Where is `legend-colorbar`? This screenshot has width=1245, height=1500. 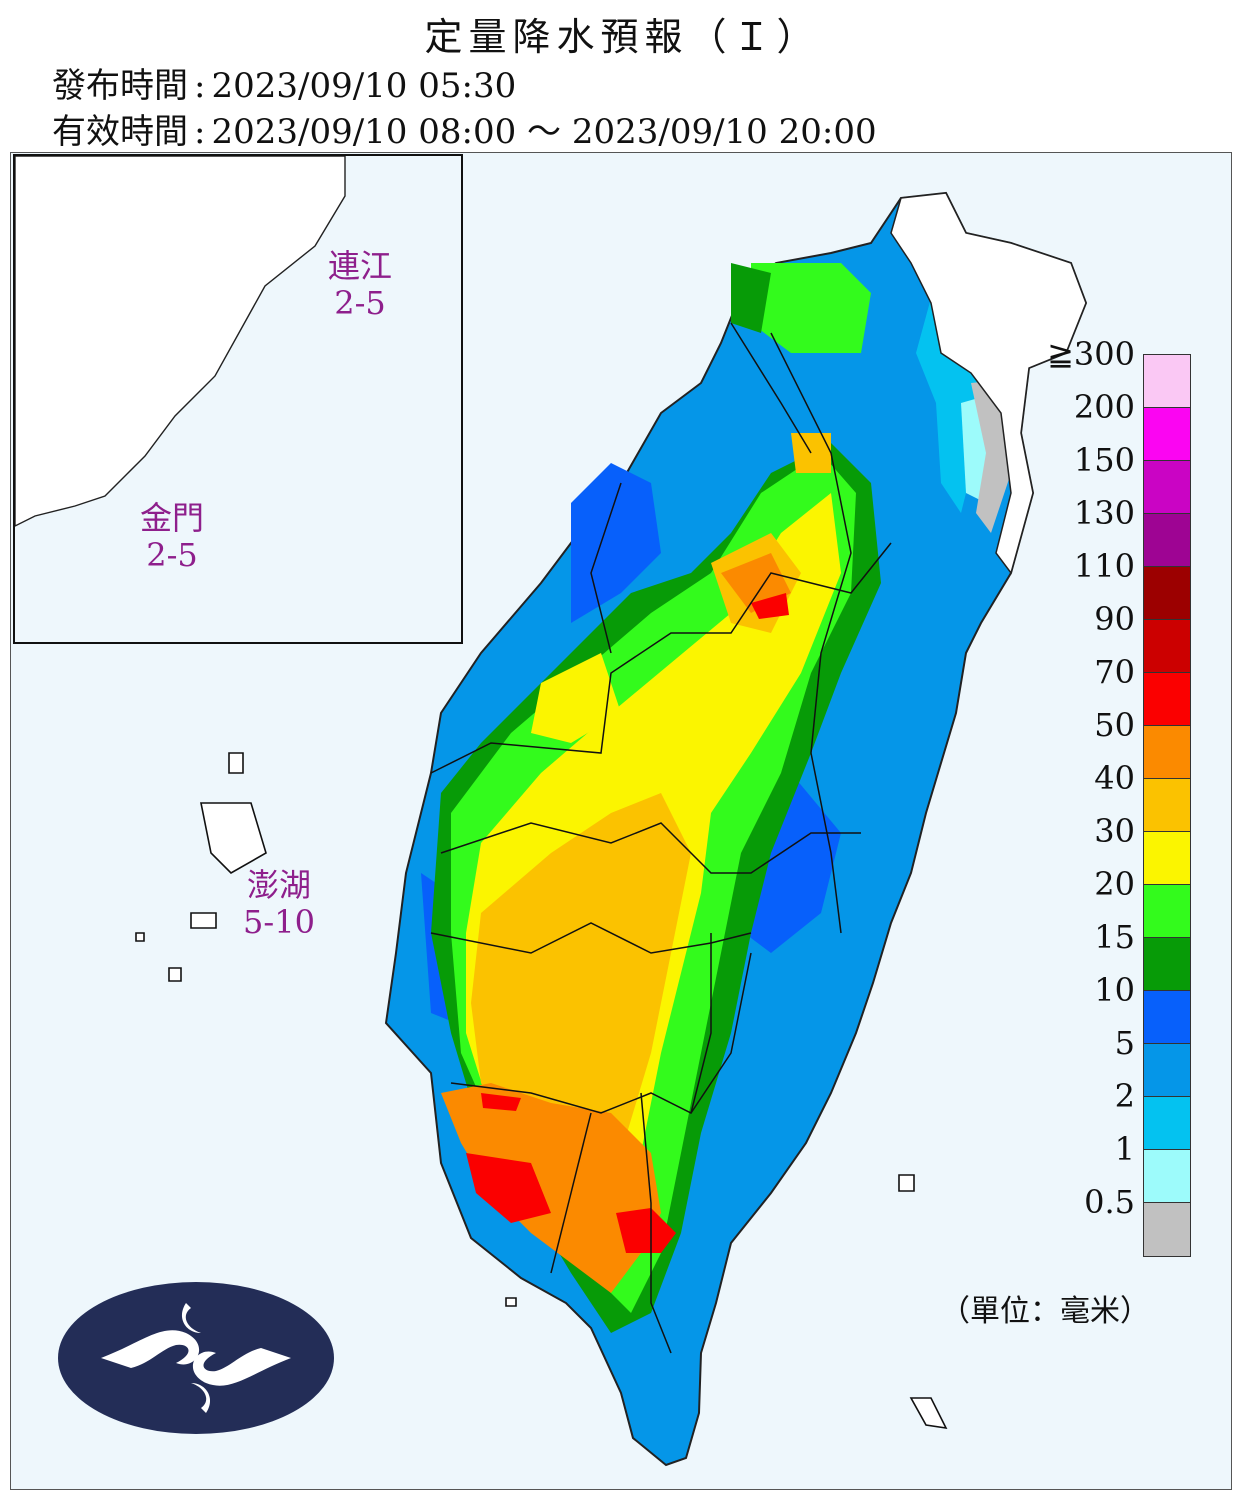
legend-colorbar is located at coordinates (1167, 805).